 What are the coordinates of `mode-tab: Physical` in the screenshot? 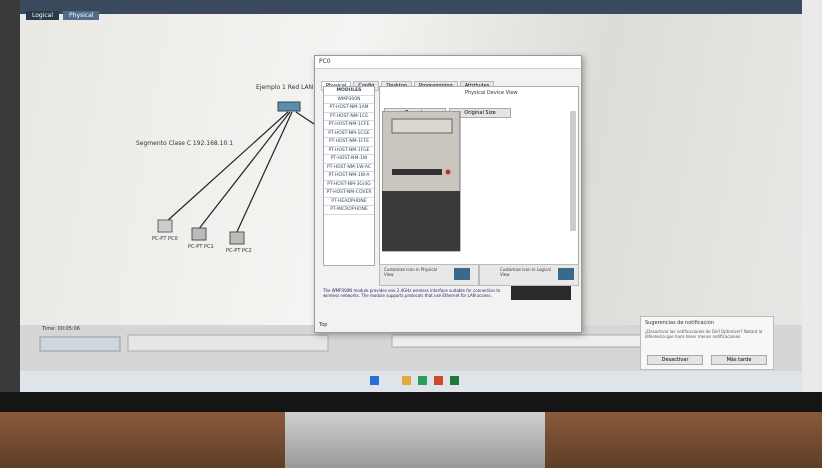 It's located at (81, 15).